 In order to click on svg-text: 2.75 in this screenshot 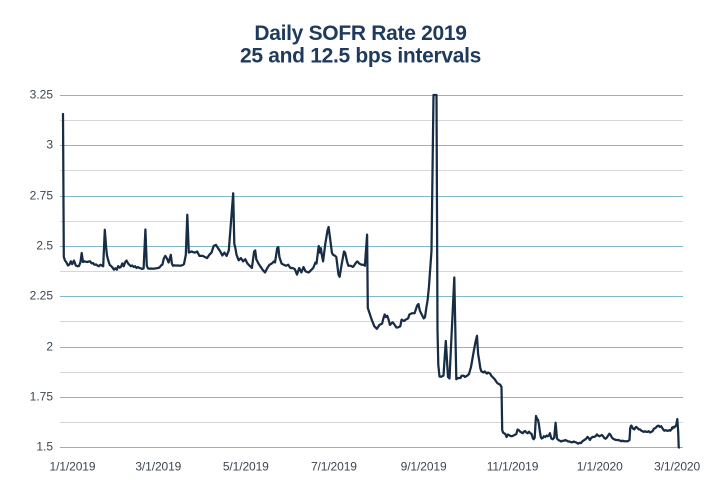, I will do `click(42, 196)`.